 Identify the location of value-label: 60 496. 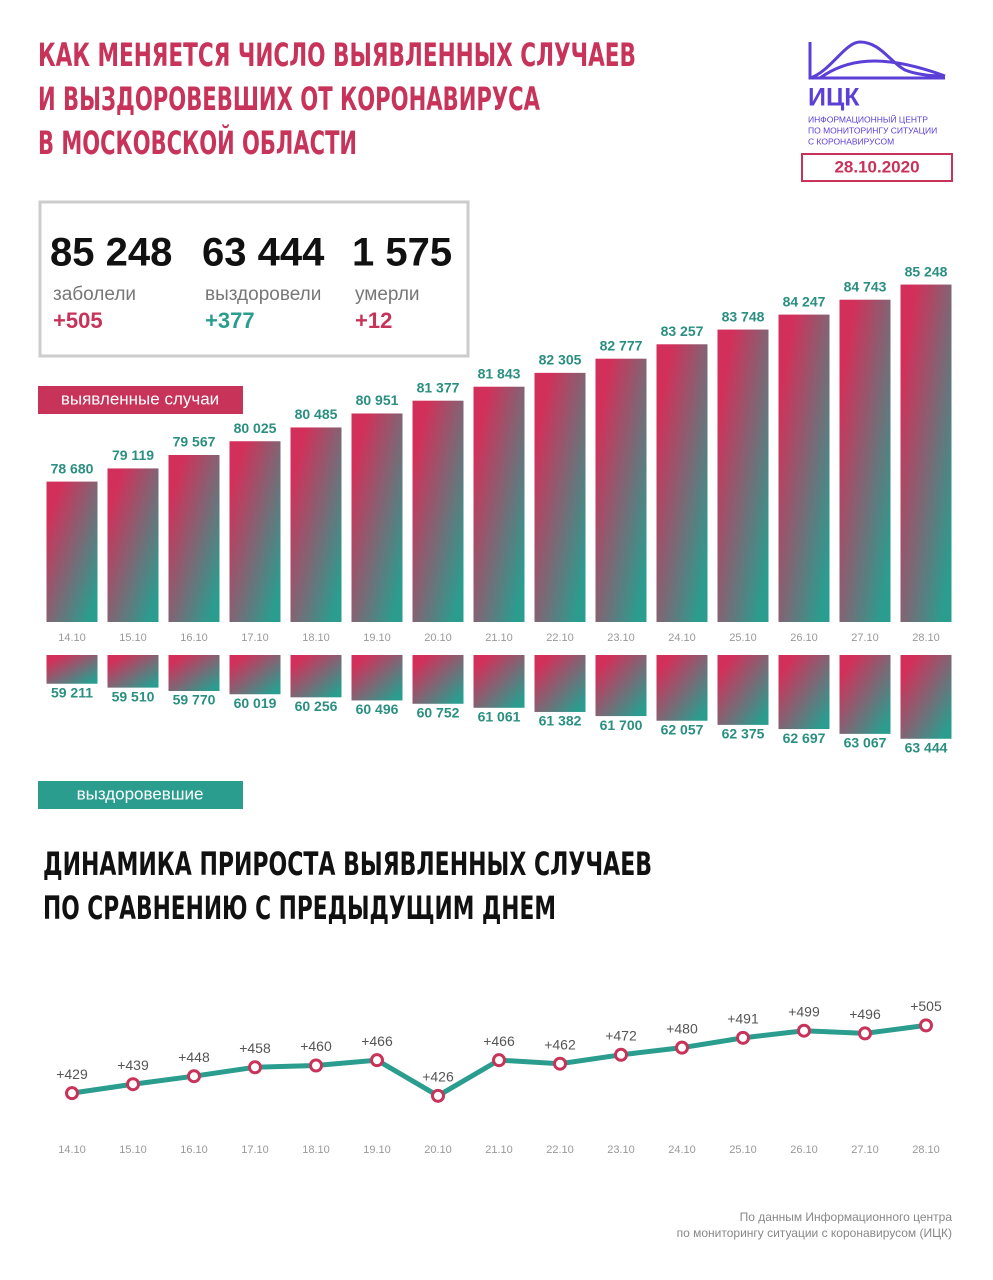
(377, 709).